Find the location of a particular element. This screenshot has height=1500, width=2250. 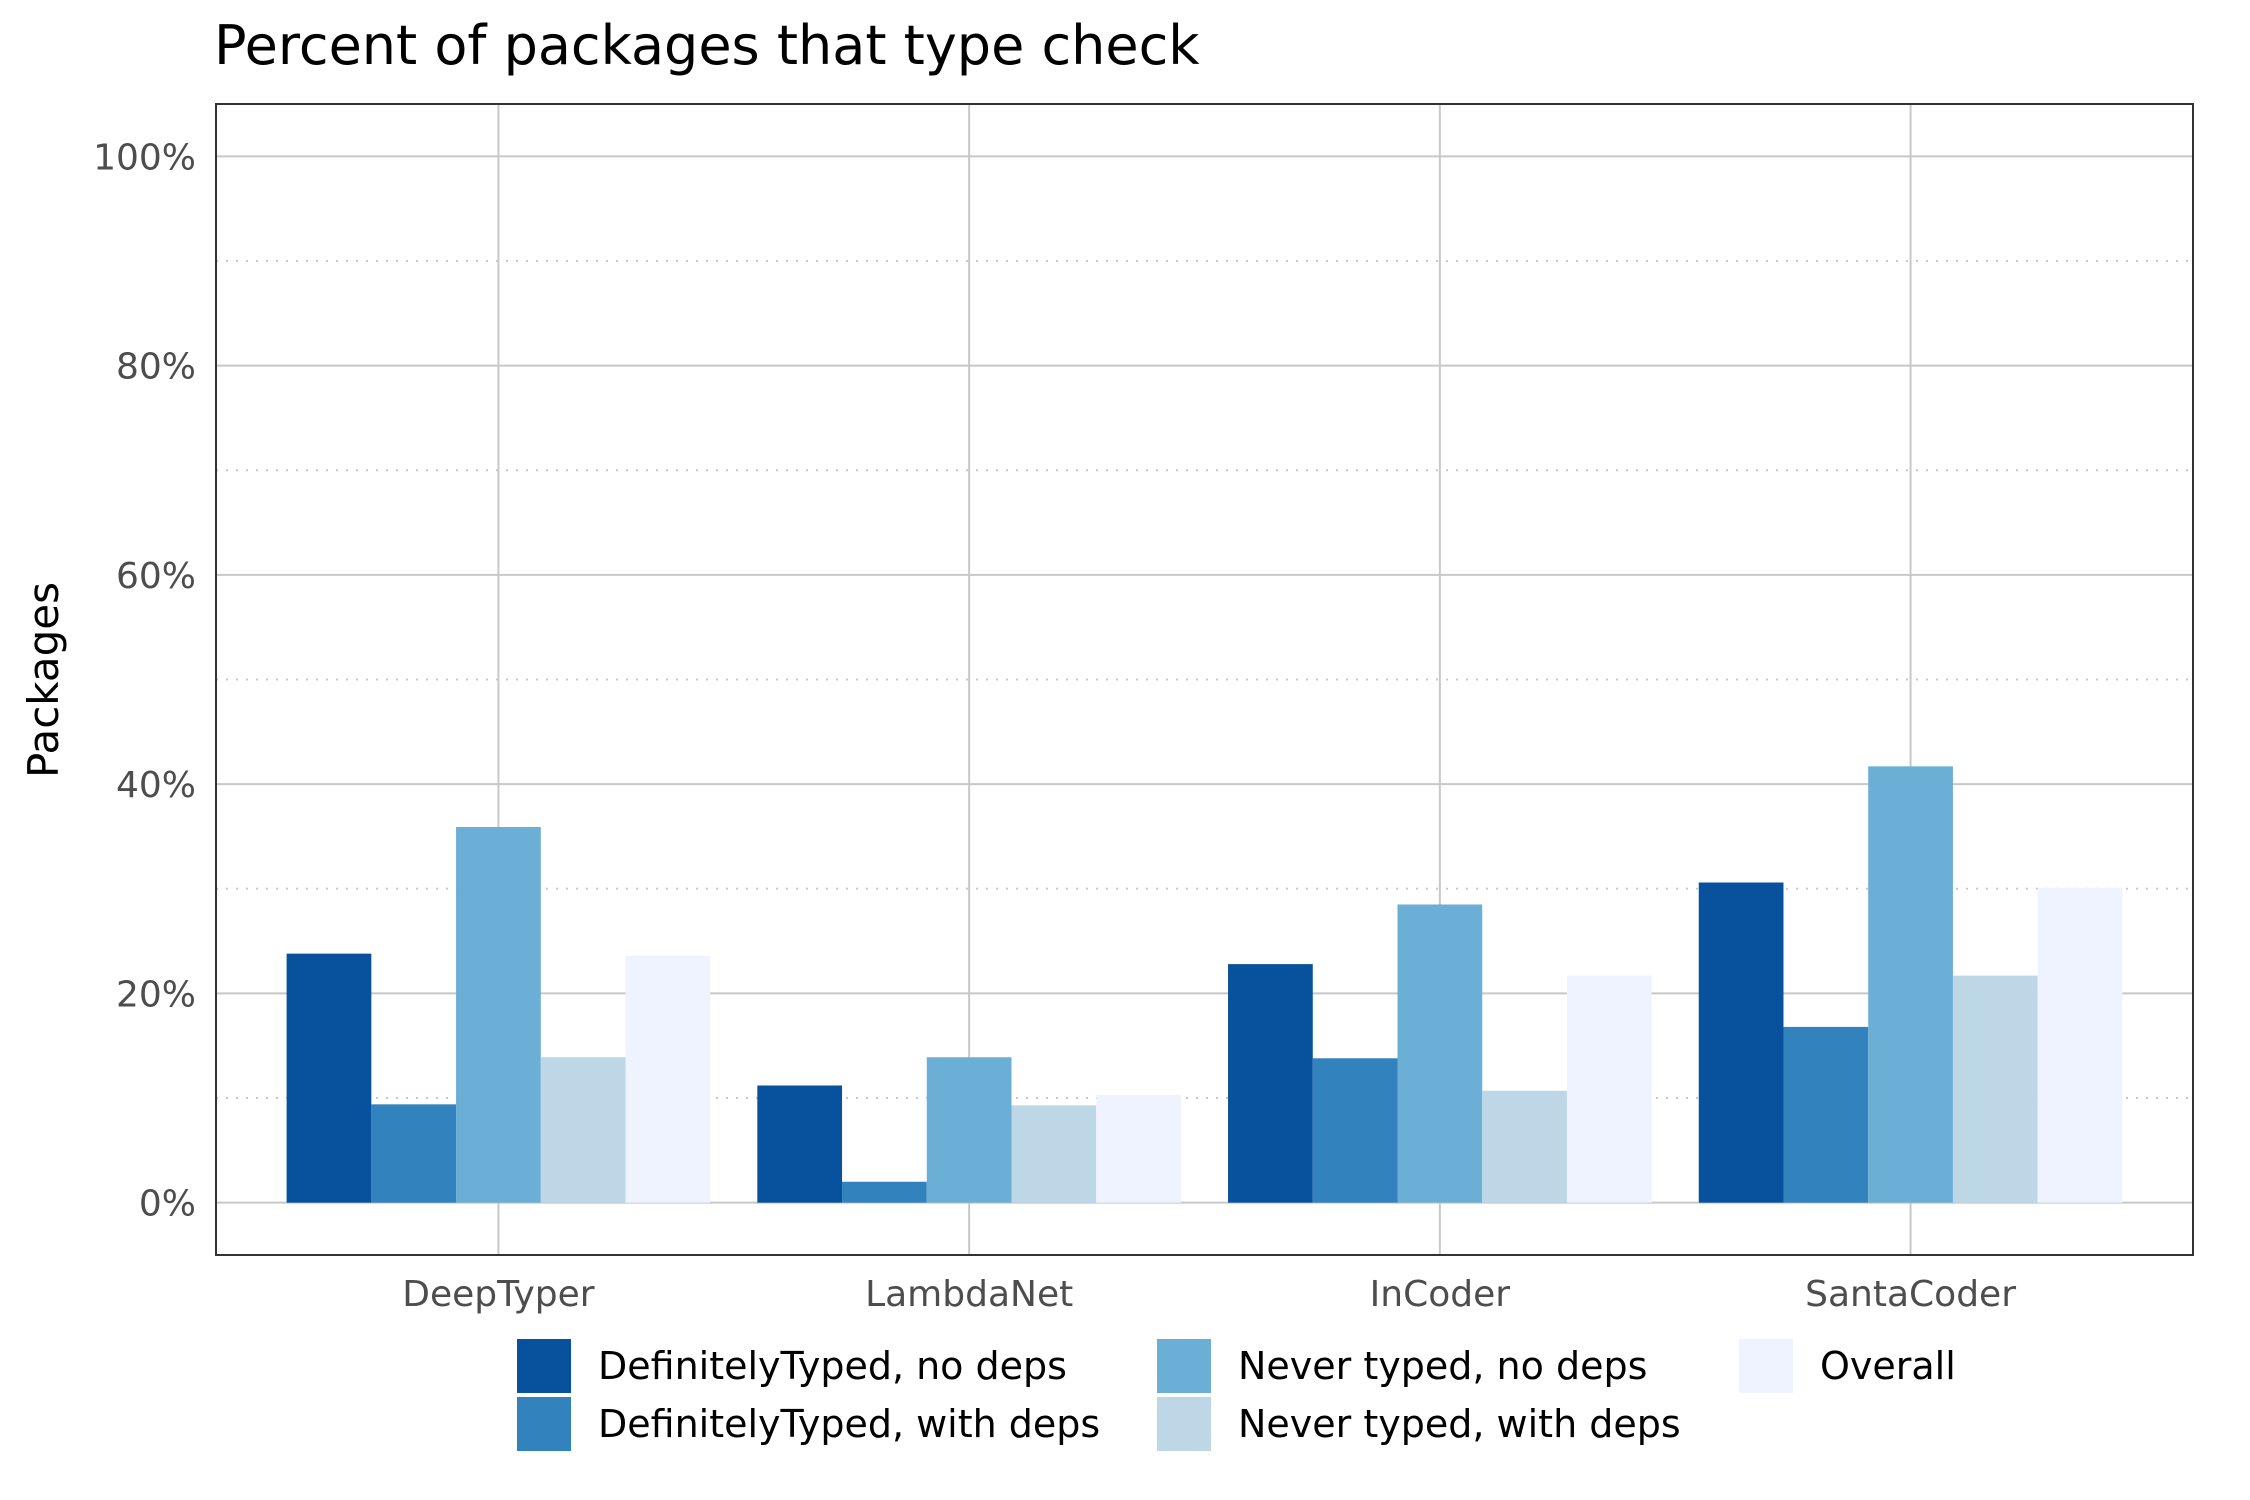

y-axis-title: Packages is located at coordinates (43, 680).